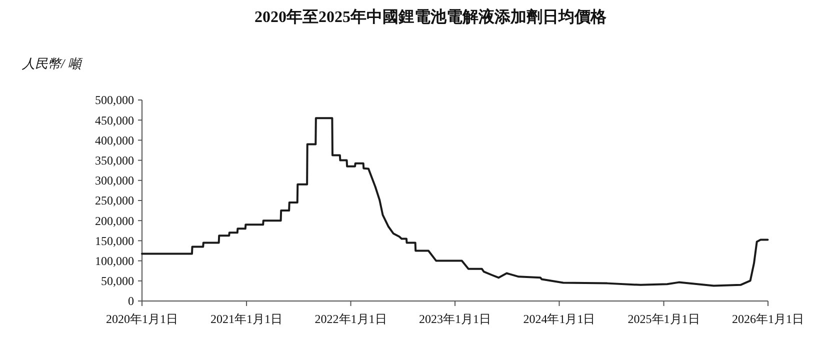  I want to click on y-tick-label: 300,000, so click(114, 181).